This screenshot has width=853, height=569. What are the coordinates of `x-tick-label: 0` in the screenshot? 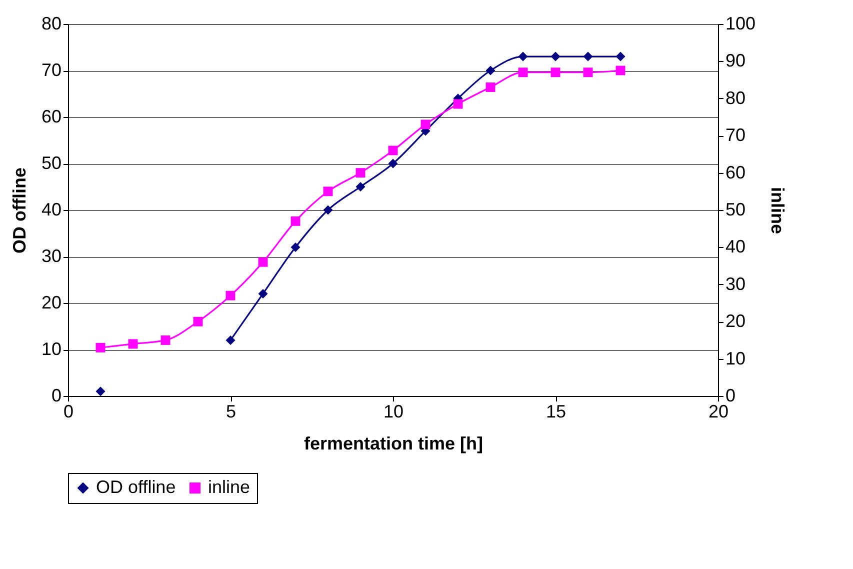 It's located at (68, 412).